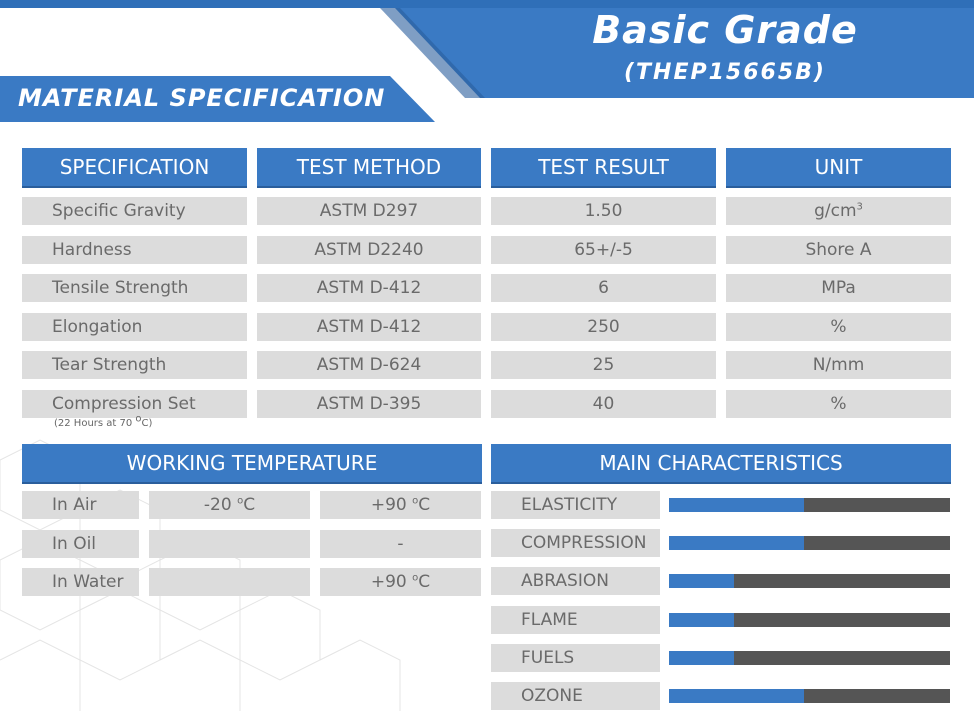 This screenshot has width=974, height=711. Describe the element at coordinates (80, 505) in the screenshot. I see `medium-label: In Air` at that location.